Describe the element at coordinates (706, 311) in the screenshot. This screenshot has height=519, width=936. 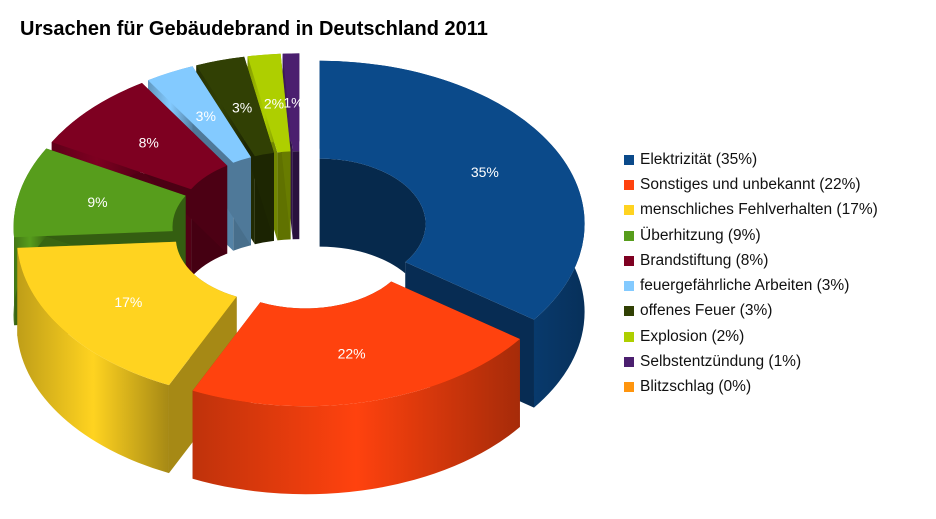
I see `legend-label: offenes Feuer (3%)` at that location.